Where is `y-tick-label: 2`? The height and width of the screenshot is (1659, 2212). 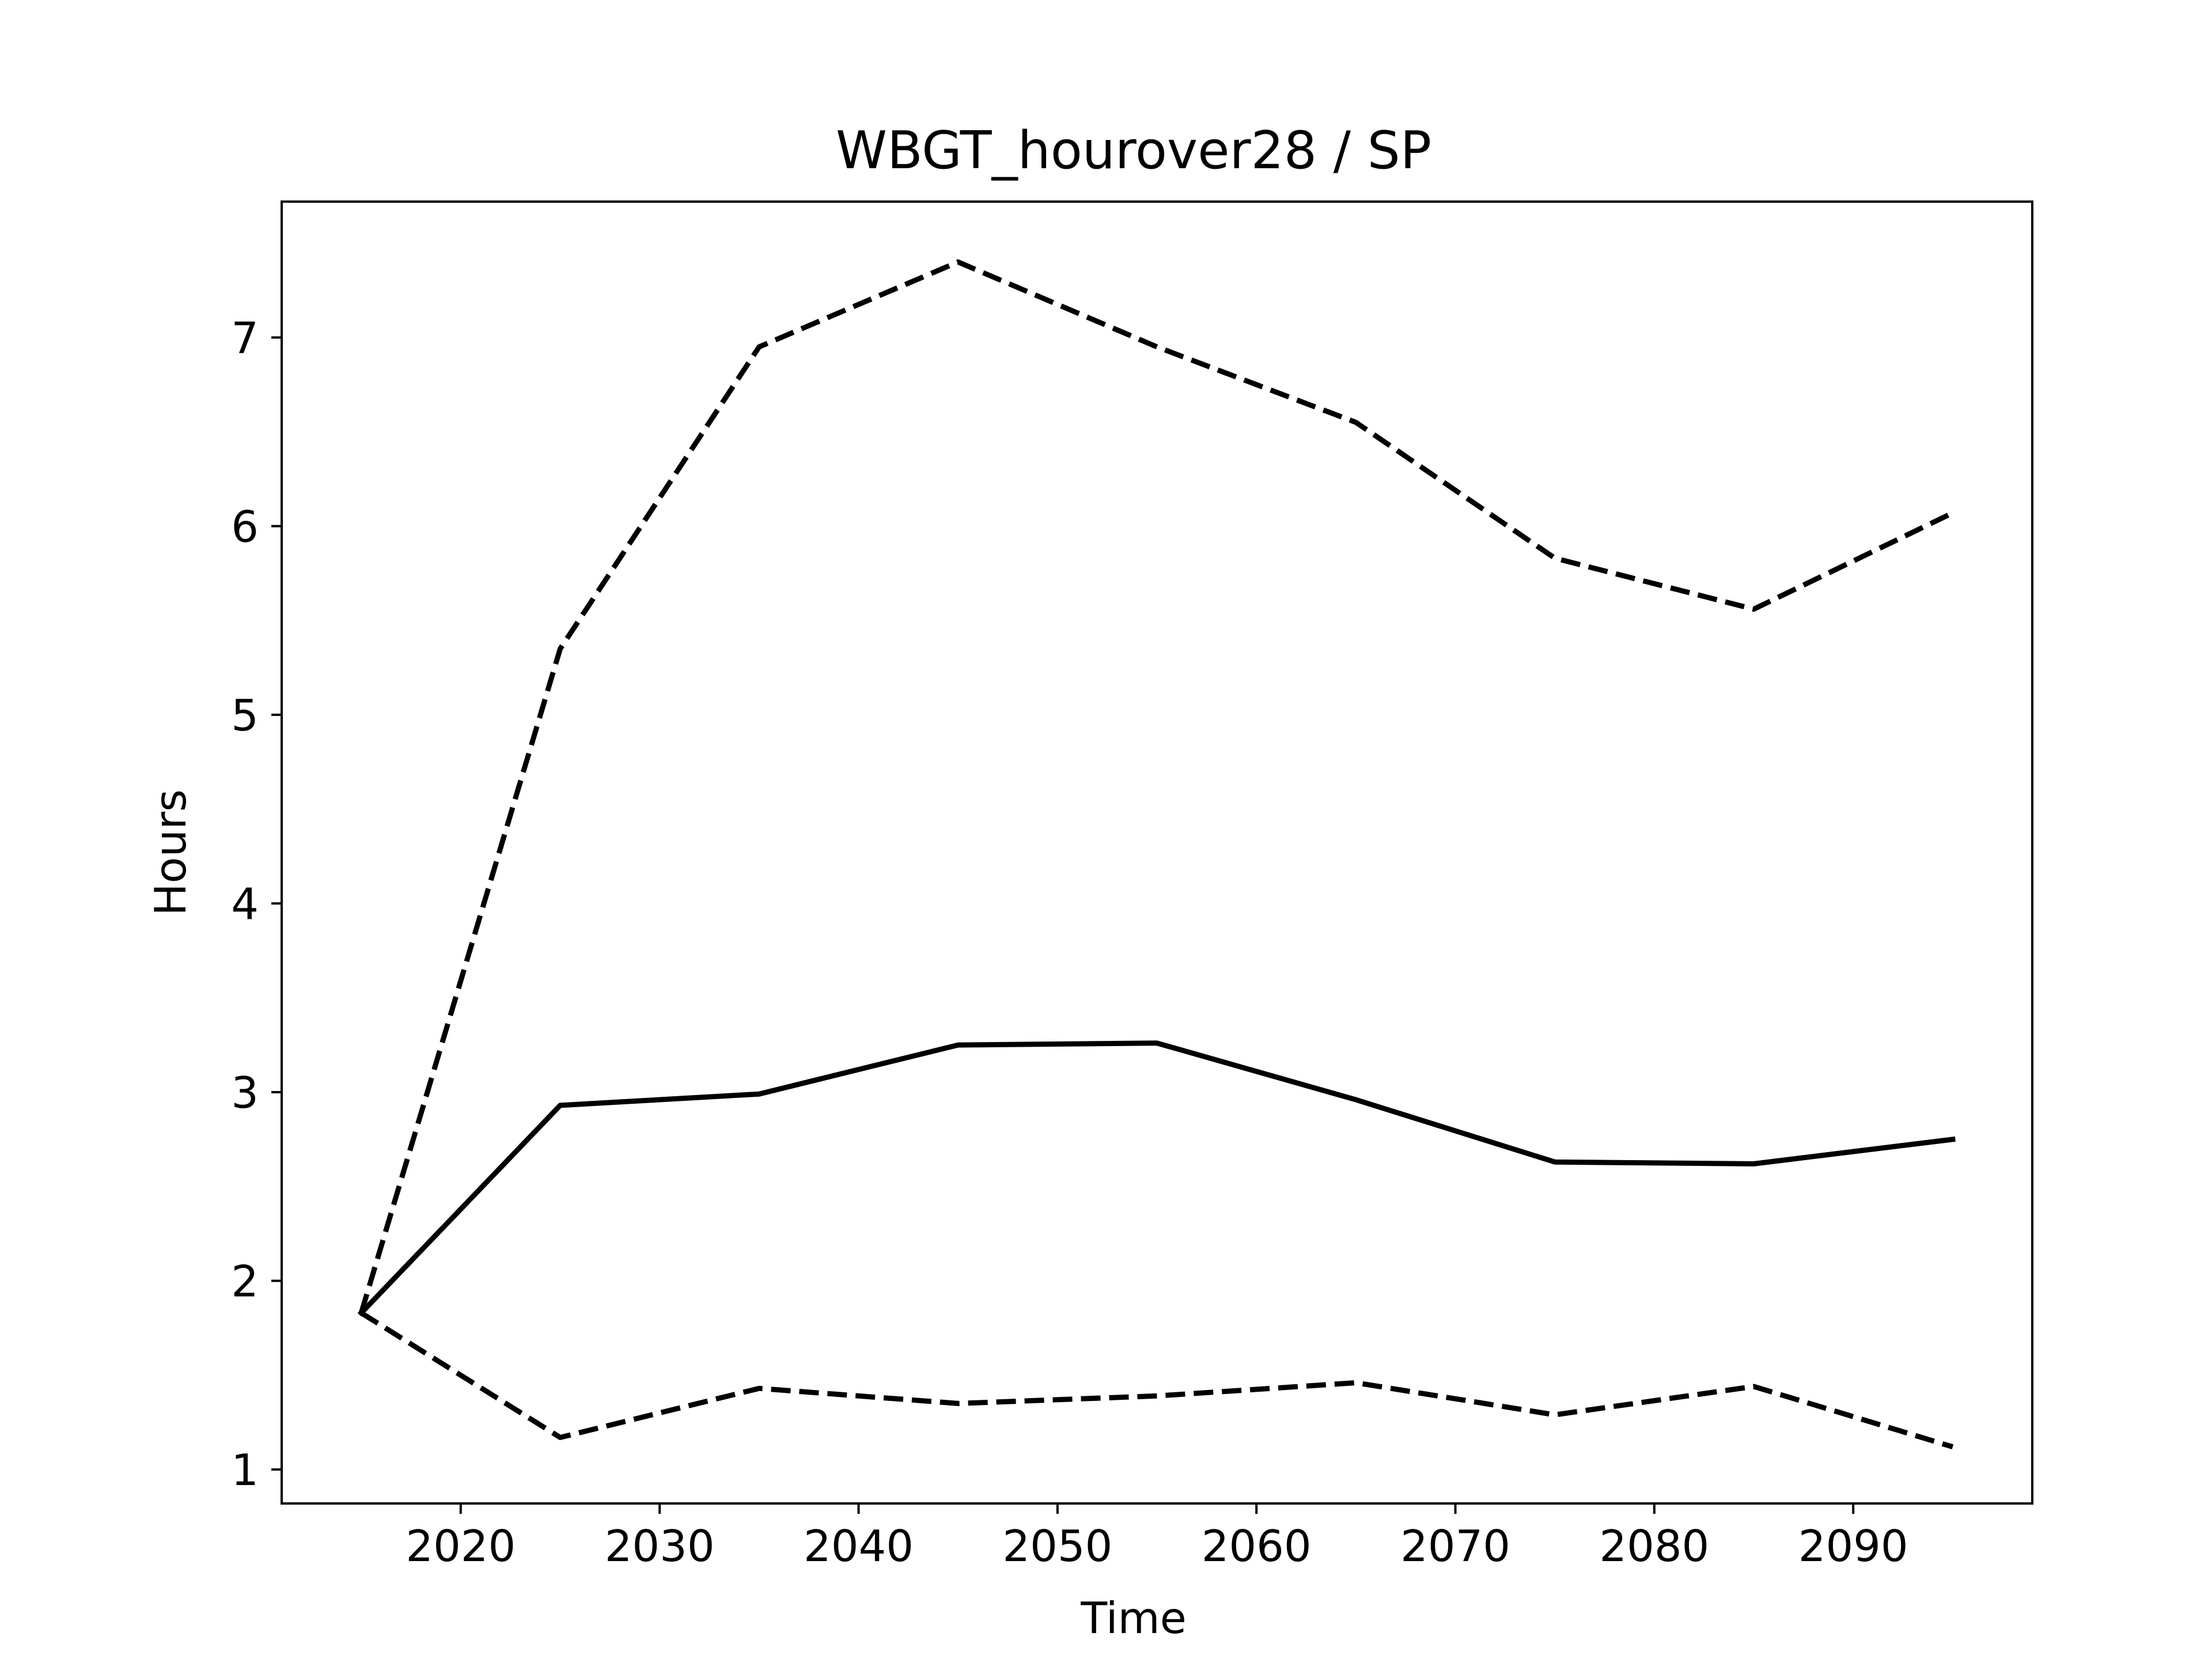
y-tick-label: 2 is located at coordinates (245, 1281).